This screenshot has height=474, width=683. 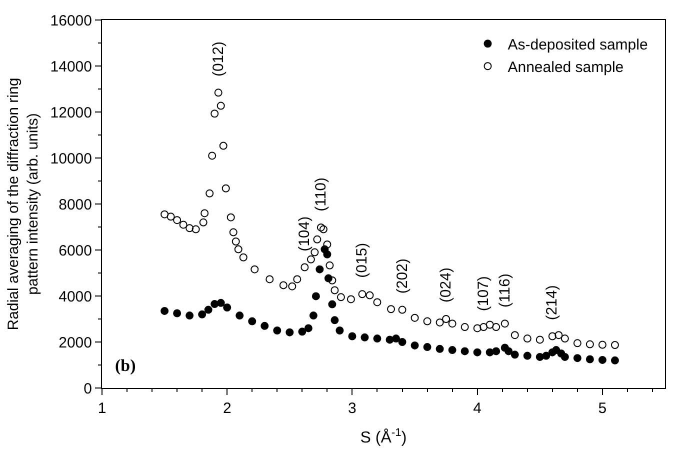 What do you see at coordinates (75, 343) in the screenshot?
I see `y-tick-label: 2000` at bounding box center [75, 343].